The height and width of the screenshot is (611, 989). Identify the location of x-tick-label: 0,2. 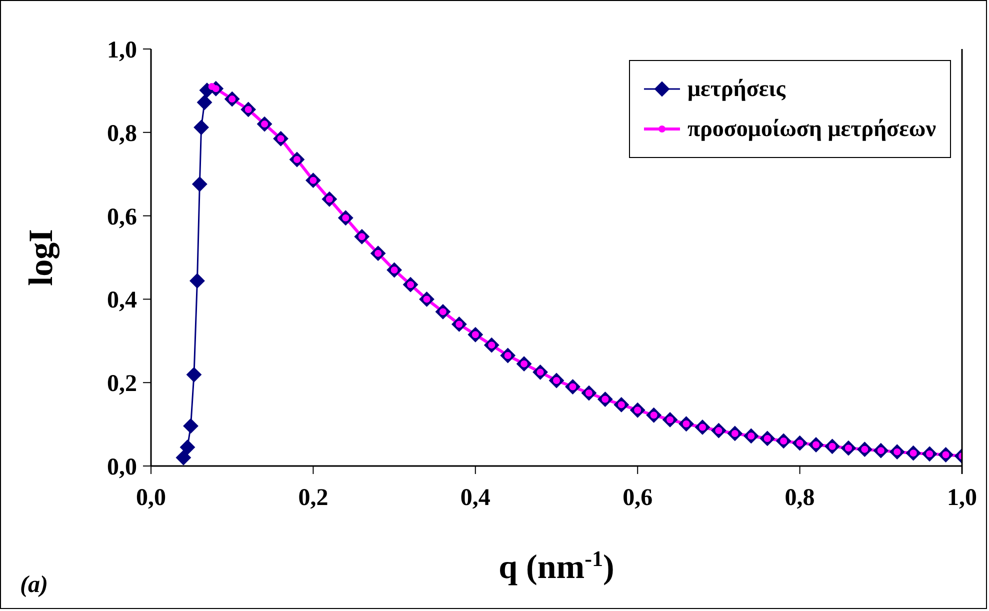
(313, 498).